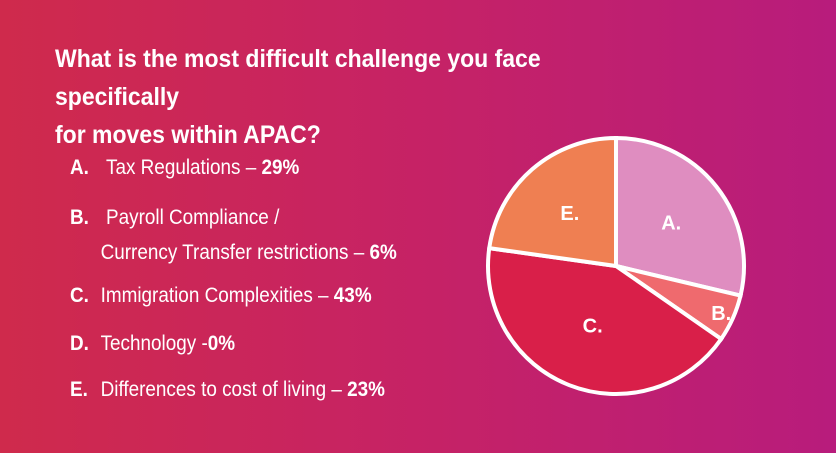 This screenshot has width=836, height=453. Describe the element at coordinates (366, 389) in the screenshot. I see `legend-value: 23%` at that location.